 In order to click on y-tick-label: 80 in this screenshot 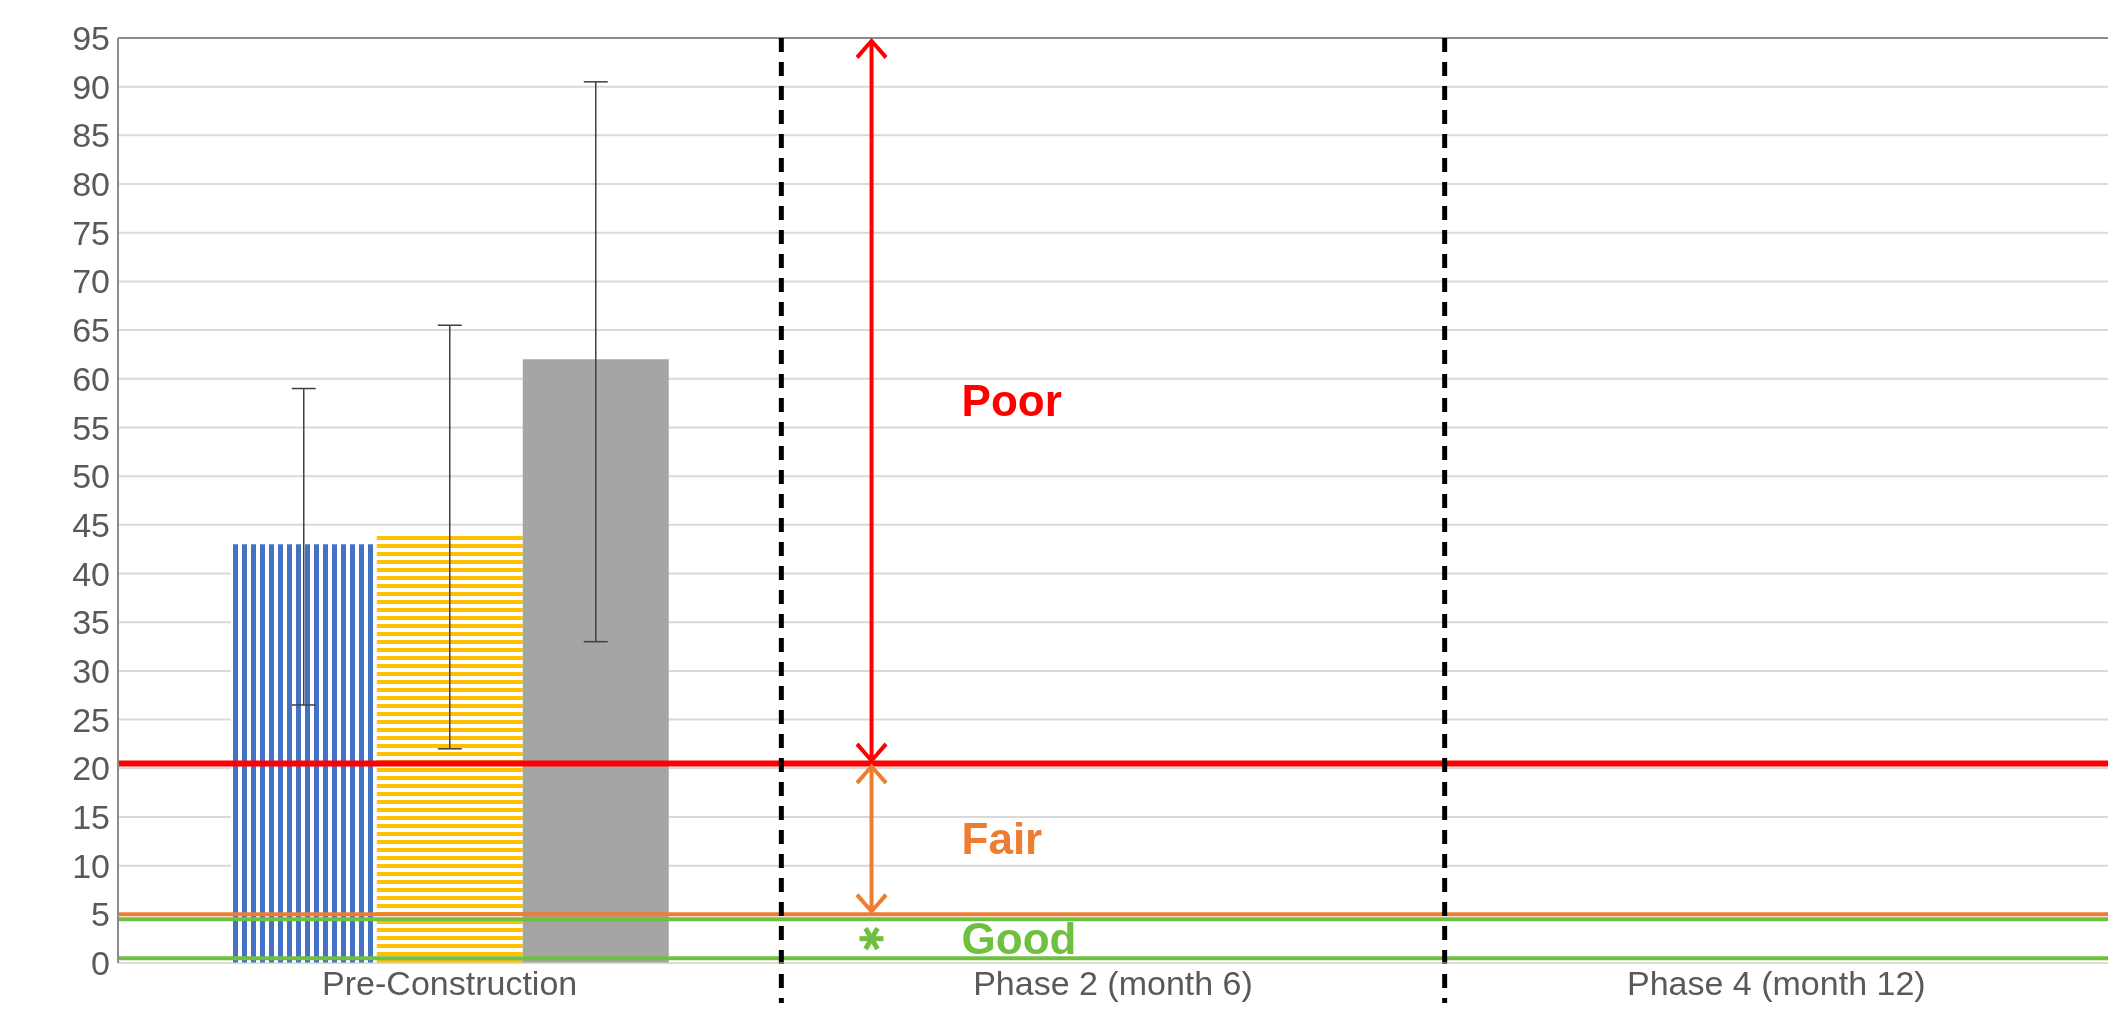, I will do `click(91, 184)`.